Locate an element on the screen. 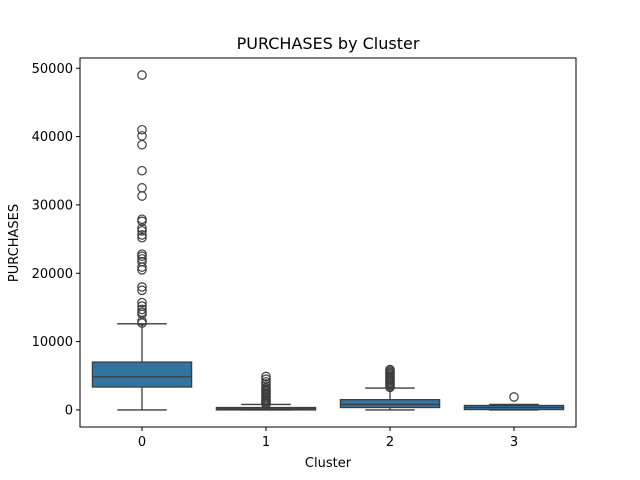 The height and width of the screenshot is (480, 640). y-tick-label: 50000 is located at coordinates (52, 69).